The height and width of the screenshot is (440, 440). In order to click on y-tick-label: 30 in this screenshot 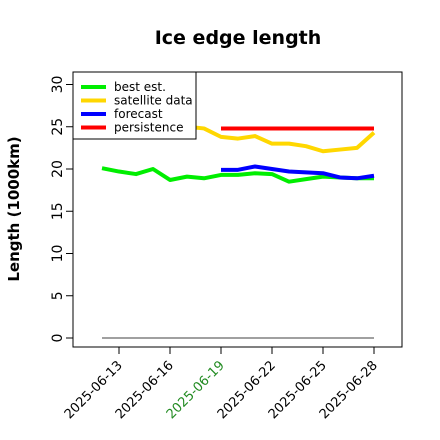, I will do `click(58, 85)`.